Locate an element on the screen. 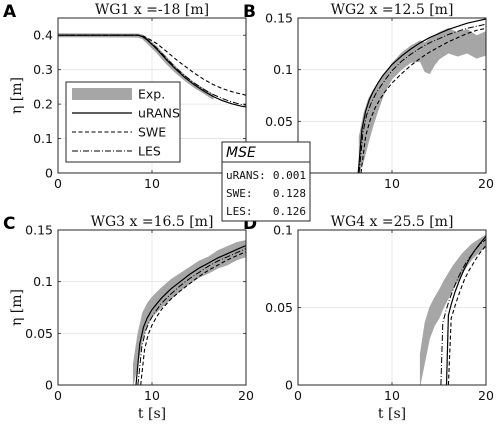 The width and height of the screenshot is (498, 426). mse-row-label: SWE: is located at coordinates (239, 193).